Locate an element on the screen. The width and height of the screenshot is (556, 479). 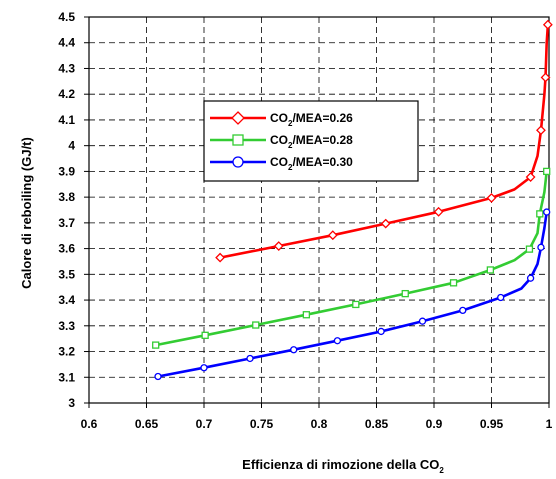
x-tick-label: 0.9 is located at coordinates (434, 424).